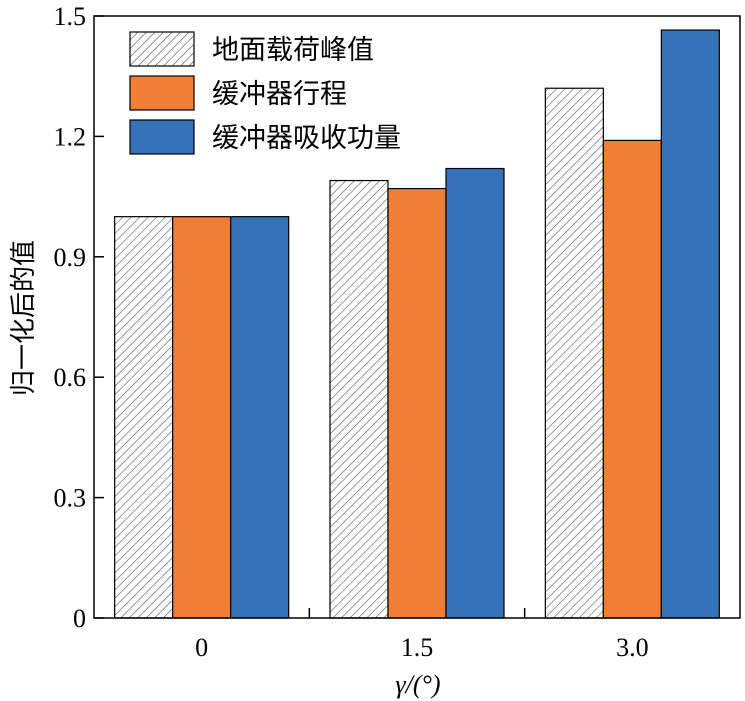 Image resolution: width=745 pixels, height=701 pixels. I want to click on bar-1-1.5, so click(359, 399).